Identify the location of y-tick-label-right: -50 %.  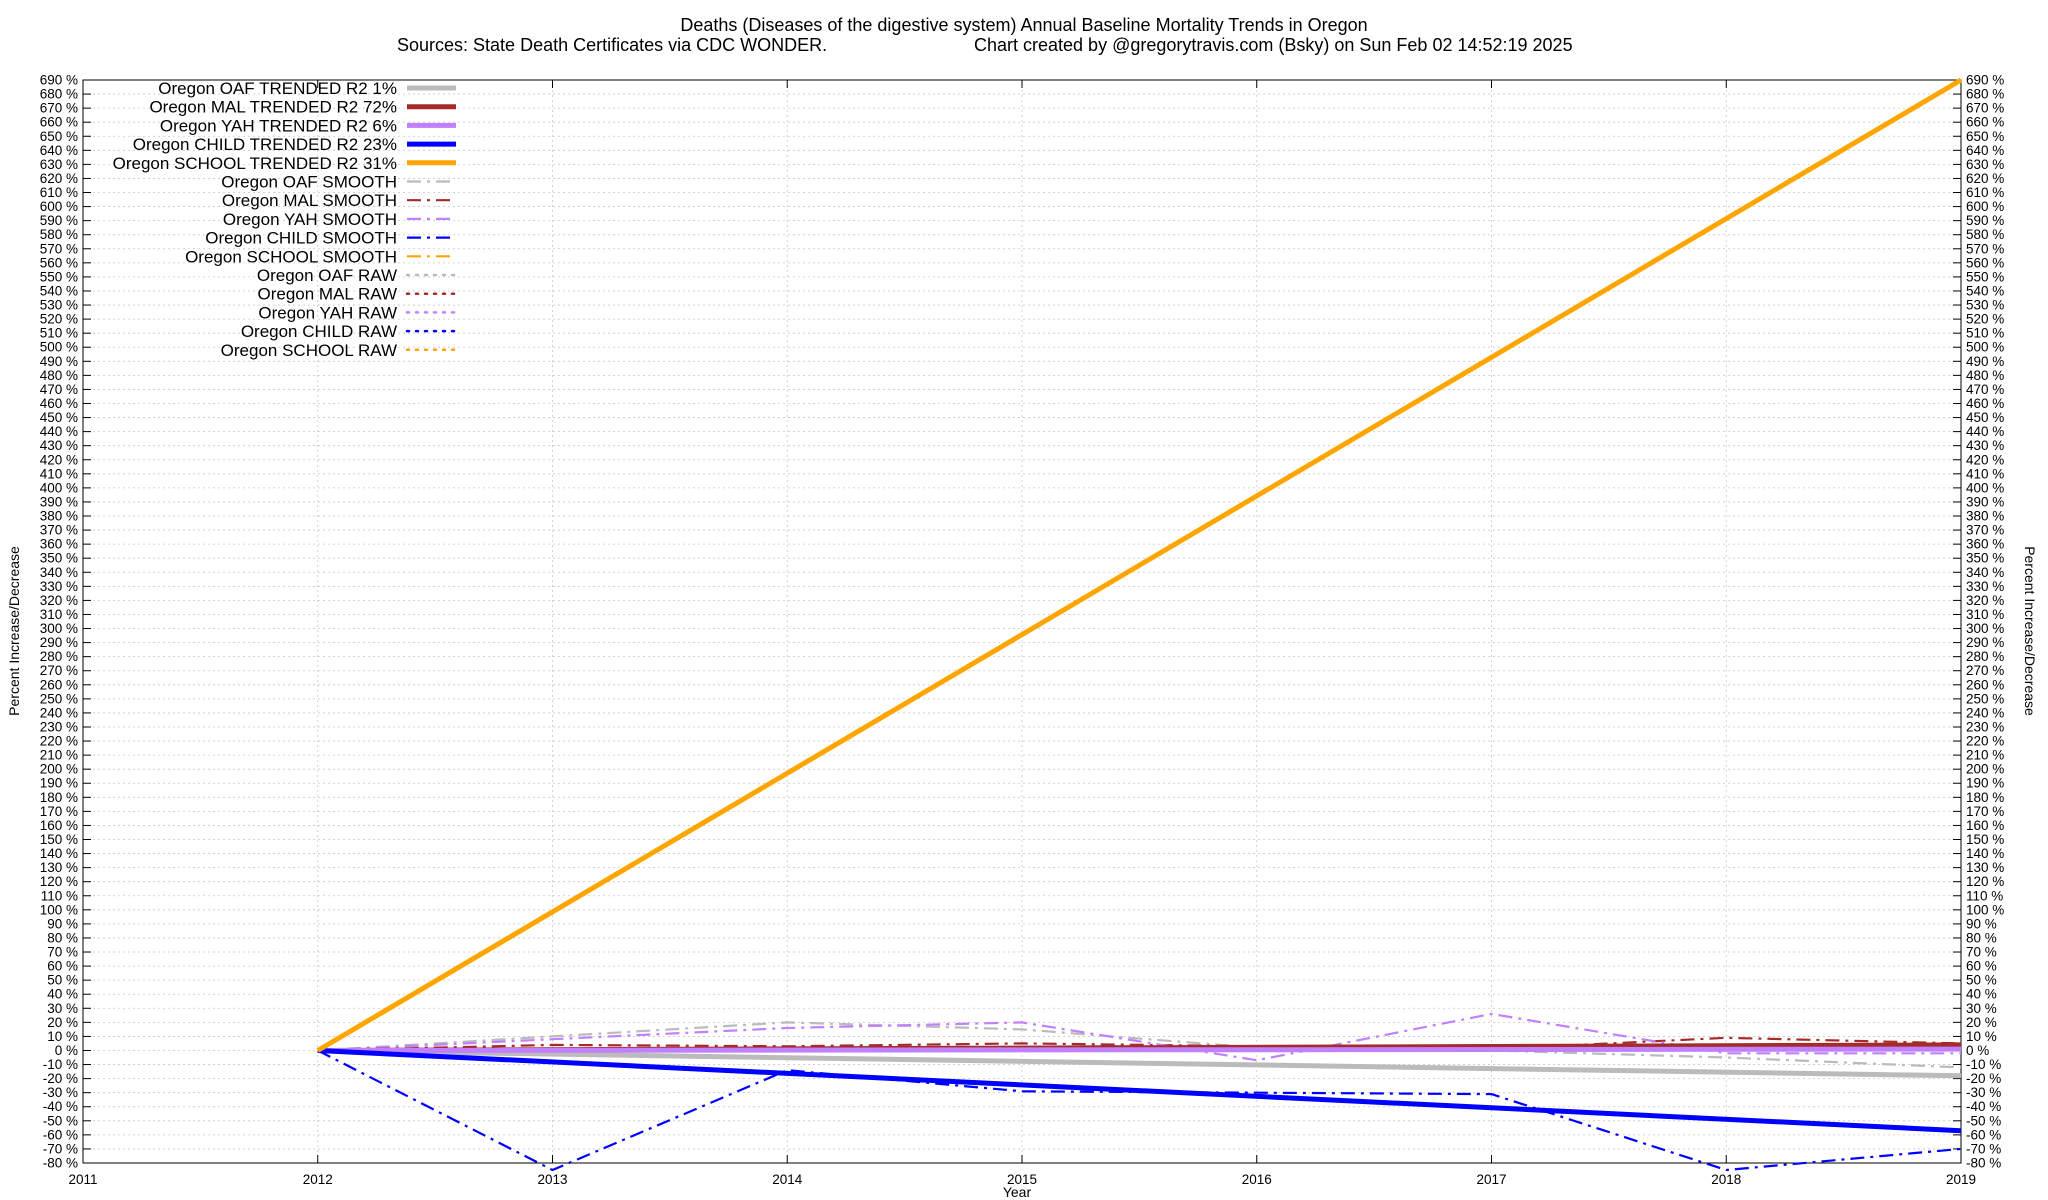
(1983, 1120).